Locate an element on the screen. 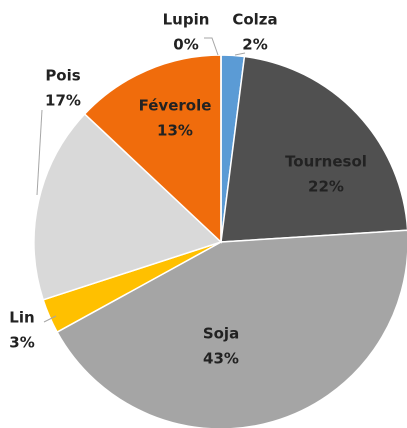 Image resolution: width=407 pixels, height=428 pixels. value-label: 43% is located at coordinates (221, 359).